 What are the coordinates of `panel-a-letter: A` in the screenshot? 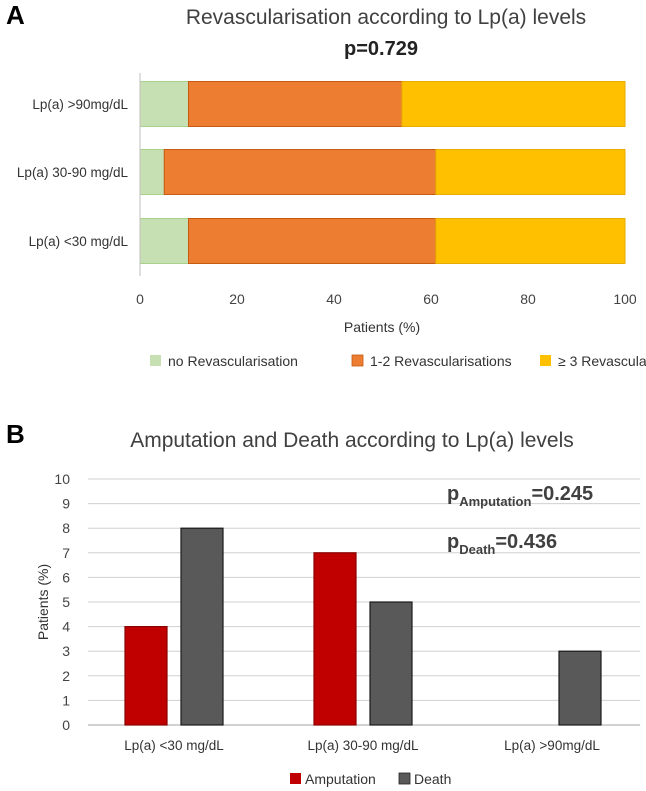 It's located at (15, 15).